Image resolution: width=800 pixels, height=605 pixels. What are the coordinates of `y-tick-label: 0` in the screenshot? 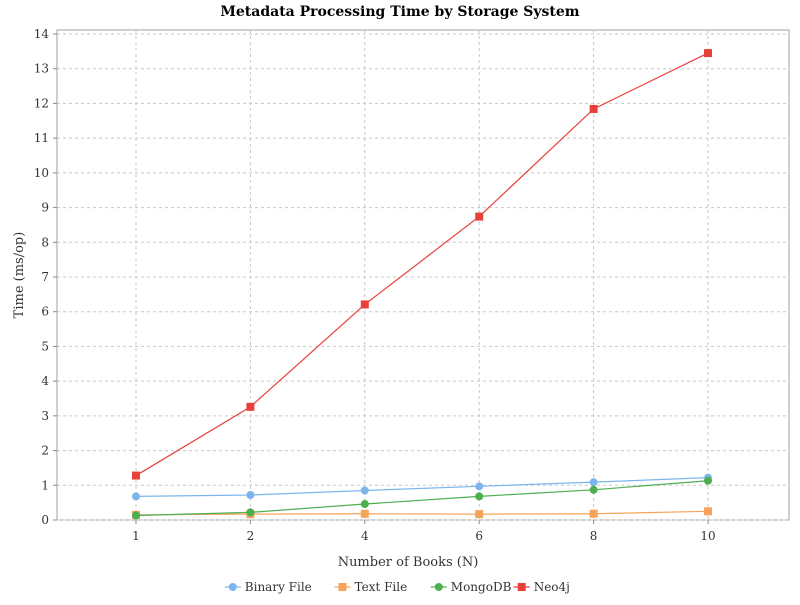 It's located at (45, 520).